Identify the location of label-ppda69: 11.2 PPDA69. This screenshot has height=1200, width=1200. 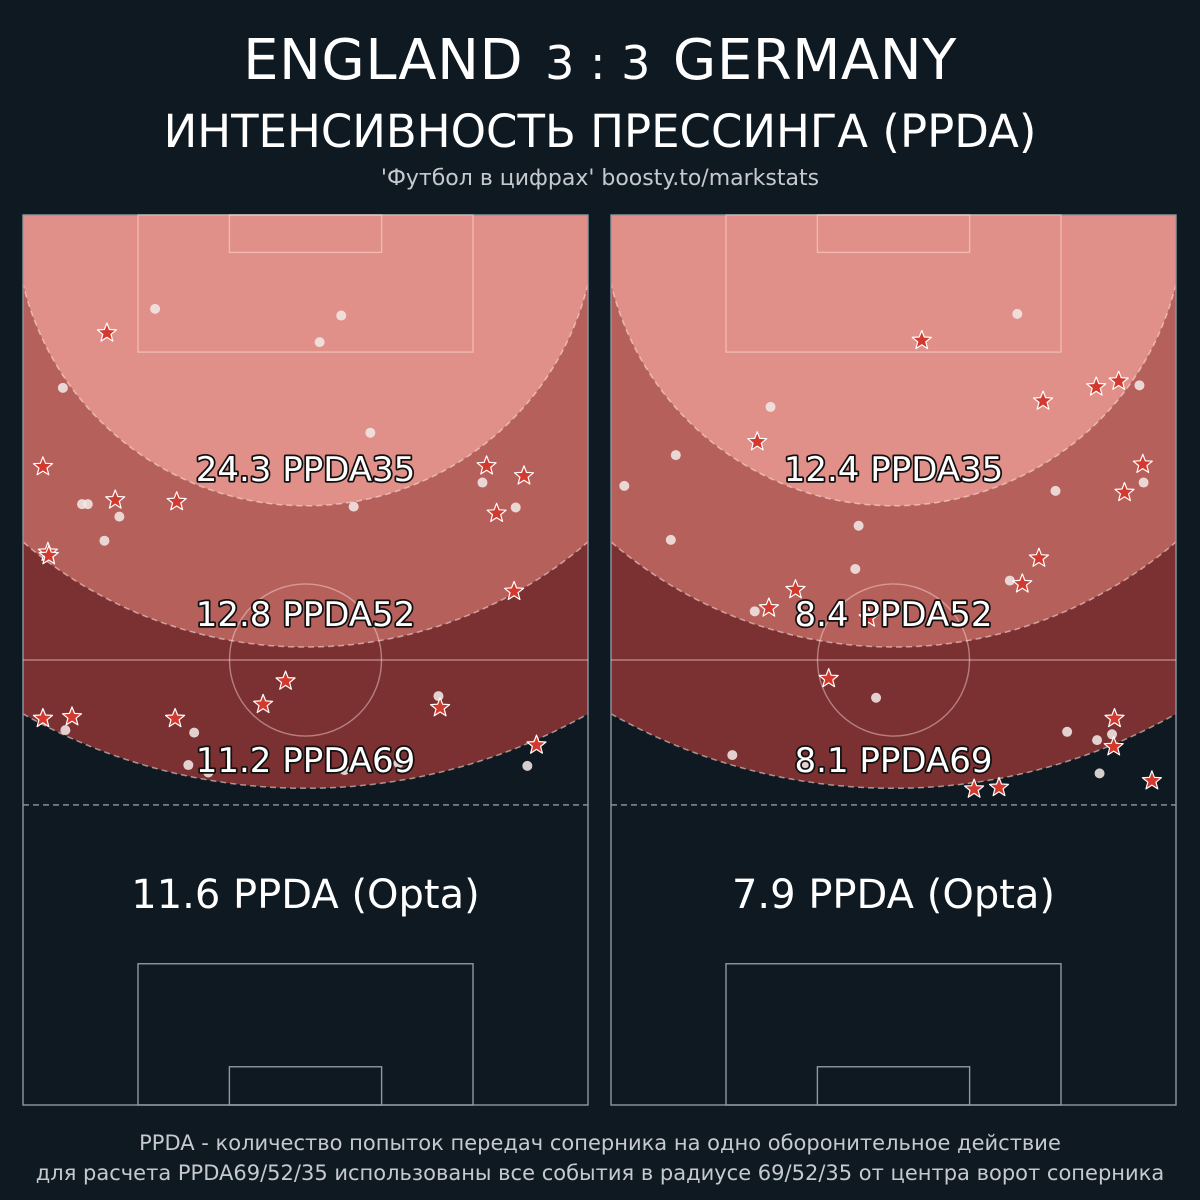
(306, 761).